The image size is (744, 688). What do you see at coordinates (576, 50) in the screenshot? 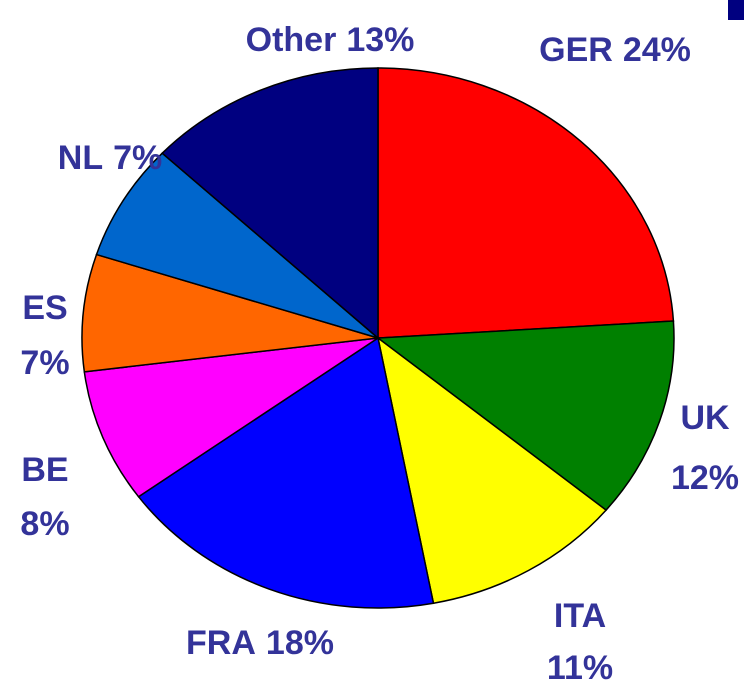
I see `slice-label-name: GER` at bounding box center [576, 50].